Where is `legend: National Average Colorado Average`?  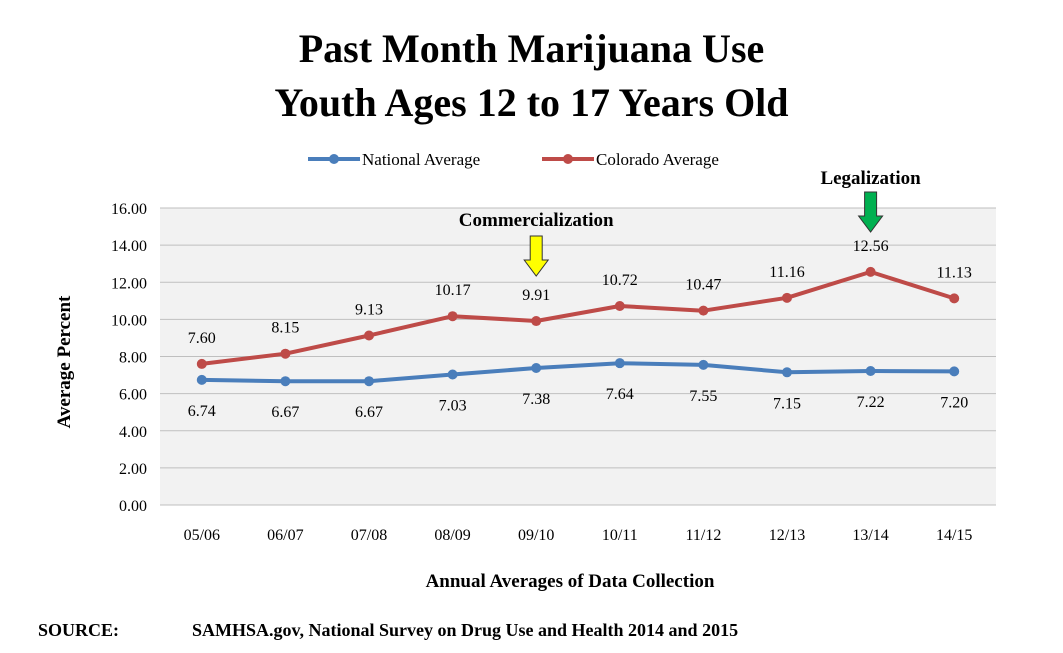
legend: National Average Colorado Average is located at coordinates (513, 159).